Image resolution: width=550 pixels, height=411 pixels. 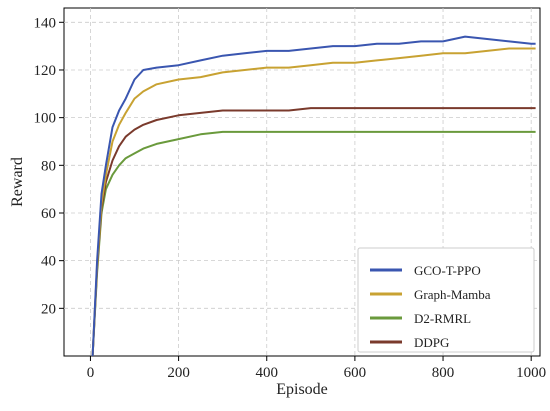 What do you see at coordinates (48, 309) in the screenshot?
I see `y-tick-label: 20` at bounding box center [48, 309].